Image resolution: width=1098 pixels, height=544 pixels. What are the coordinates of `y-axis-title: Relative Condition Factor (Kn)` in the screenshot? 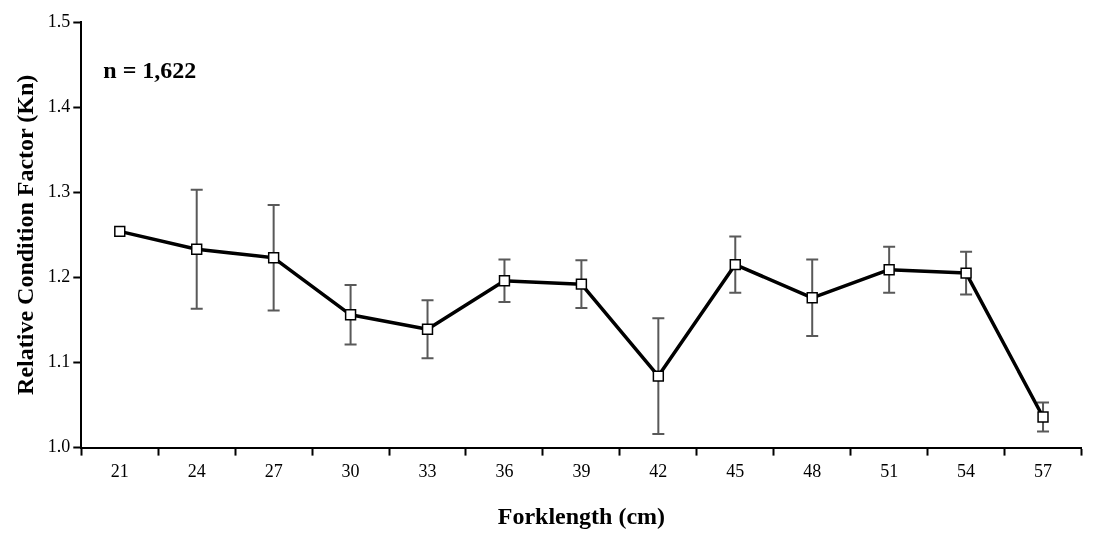 It's located at (24, 234).